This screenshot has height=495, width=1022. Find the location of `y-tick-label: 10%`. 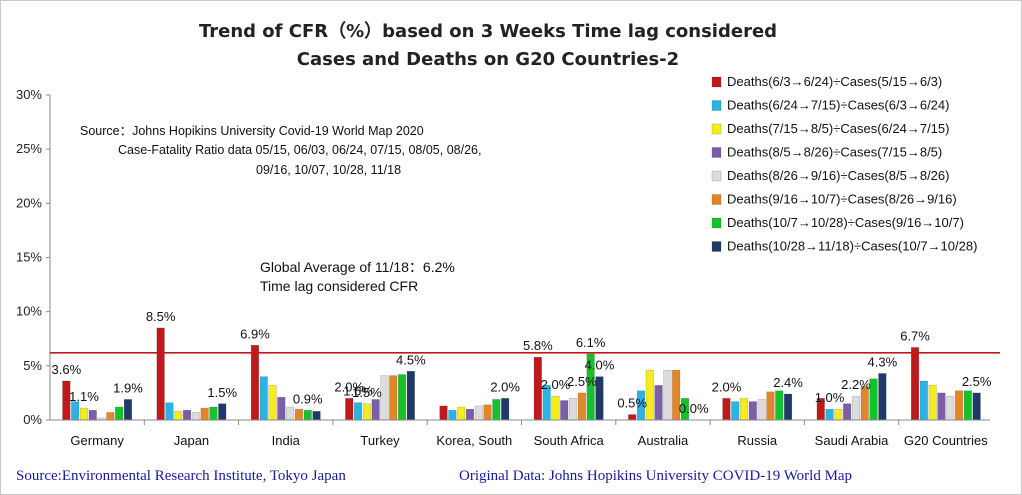

y-tick-label: 10% is located at coordinates (29, 311).